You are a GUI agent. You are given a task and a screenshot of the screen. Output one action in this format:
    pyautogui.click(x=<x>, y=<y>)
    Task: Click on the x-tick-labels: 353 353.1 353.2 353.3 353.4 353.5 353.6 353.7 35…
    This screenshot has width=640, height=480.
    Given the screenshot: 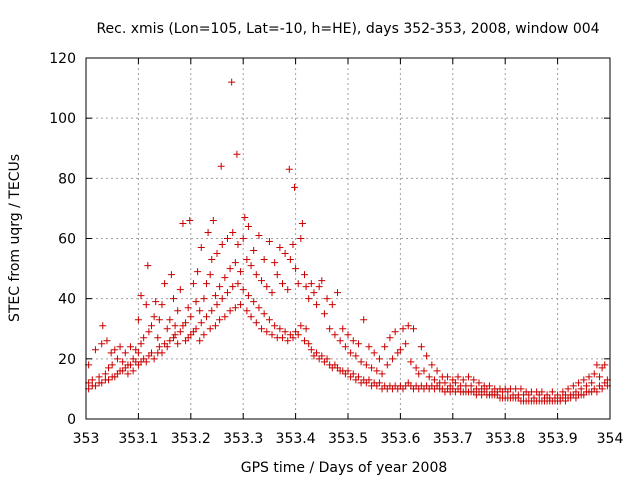 What is the action you would take?
    pyautogui.click(x=348, y=439)
    